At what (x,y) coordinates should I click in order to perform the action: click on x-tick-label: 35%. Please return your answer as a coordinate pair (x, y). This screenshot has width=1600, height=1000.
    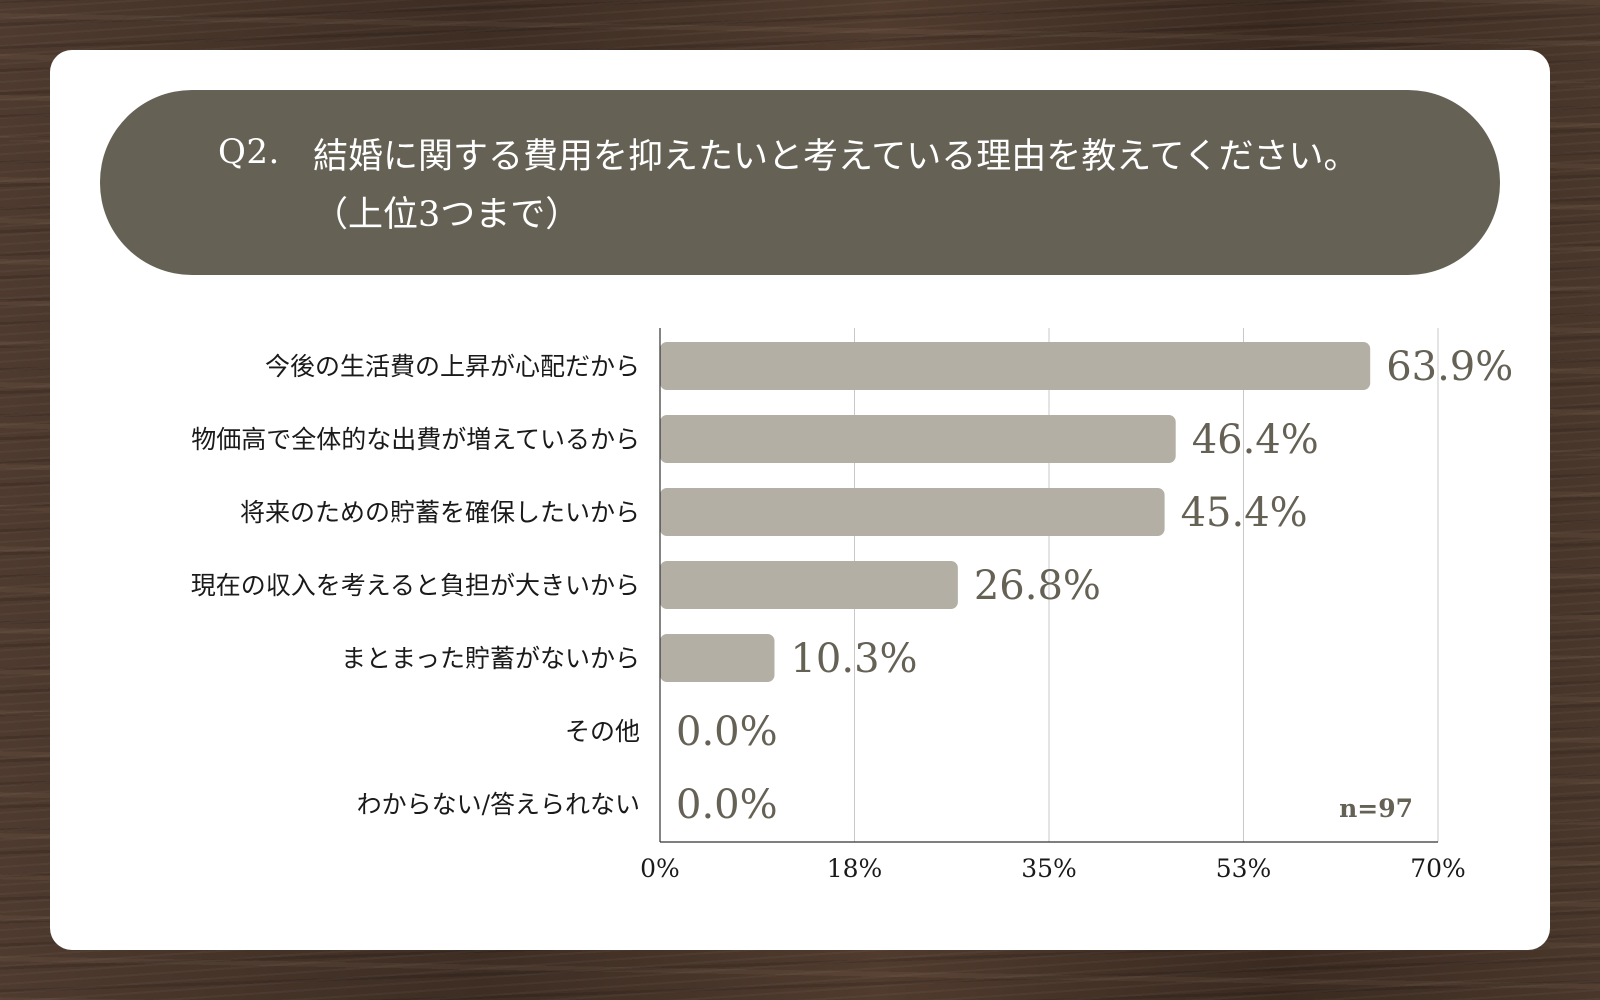
    Looking at the image, I should click on (1049, 868).